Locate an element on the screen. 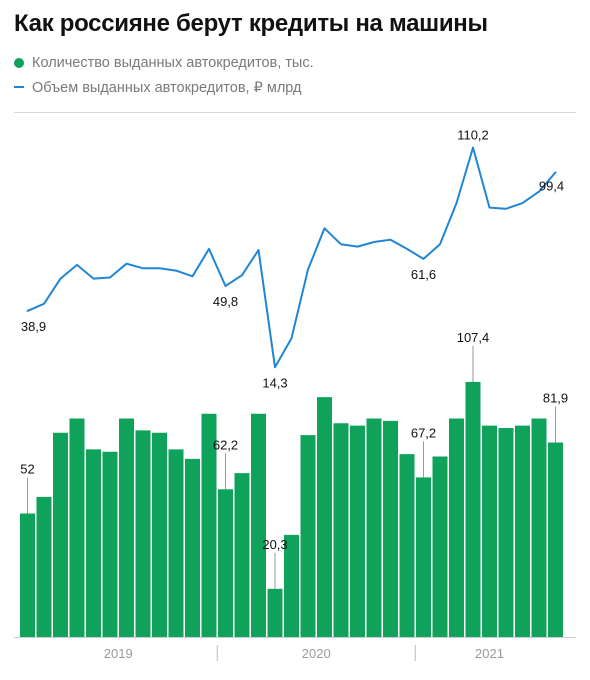 Image resolution: width=590 pixels, height=680 pixels. line-data-label: 61,6 is located at coordinates (423, 274).